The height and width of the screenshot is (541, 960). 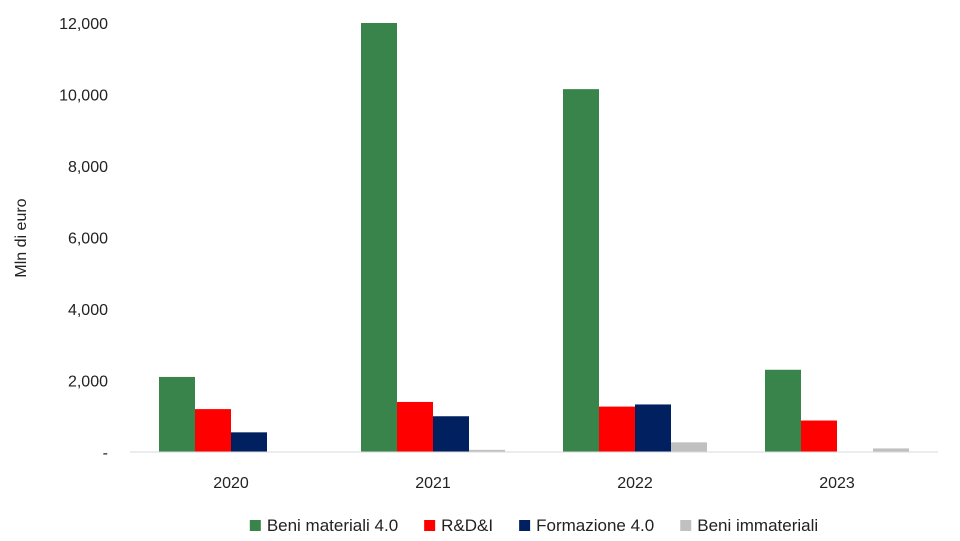 I want to click on legend-label: Beni materiali 4.0, so click(x=332, y=525).